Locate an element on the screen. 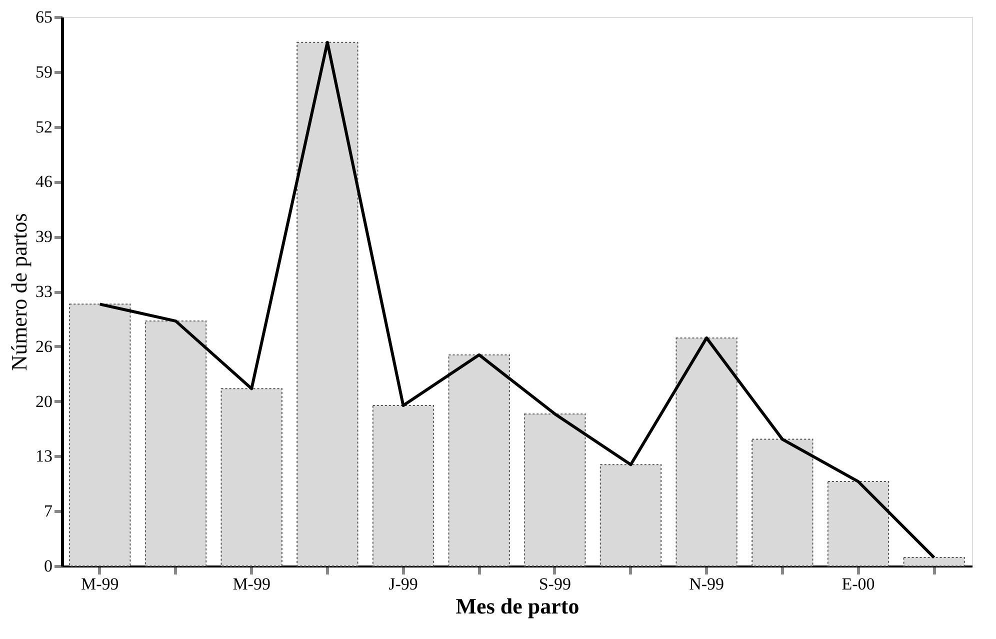  y-tick-label: 52 is located at coordinates (44, 126).